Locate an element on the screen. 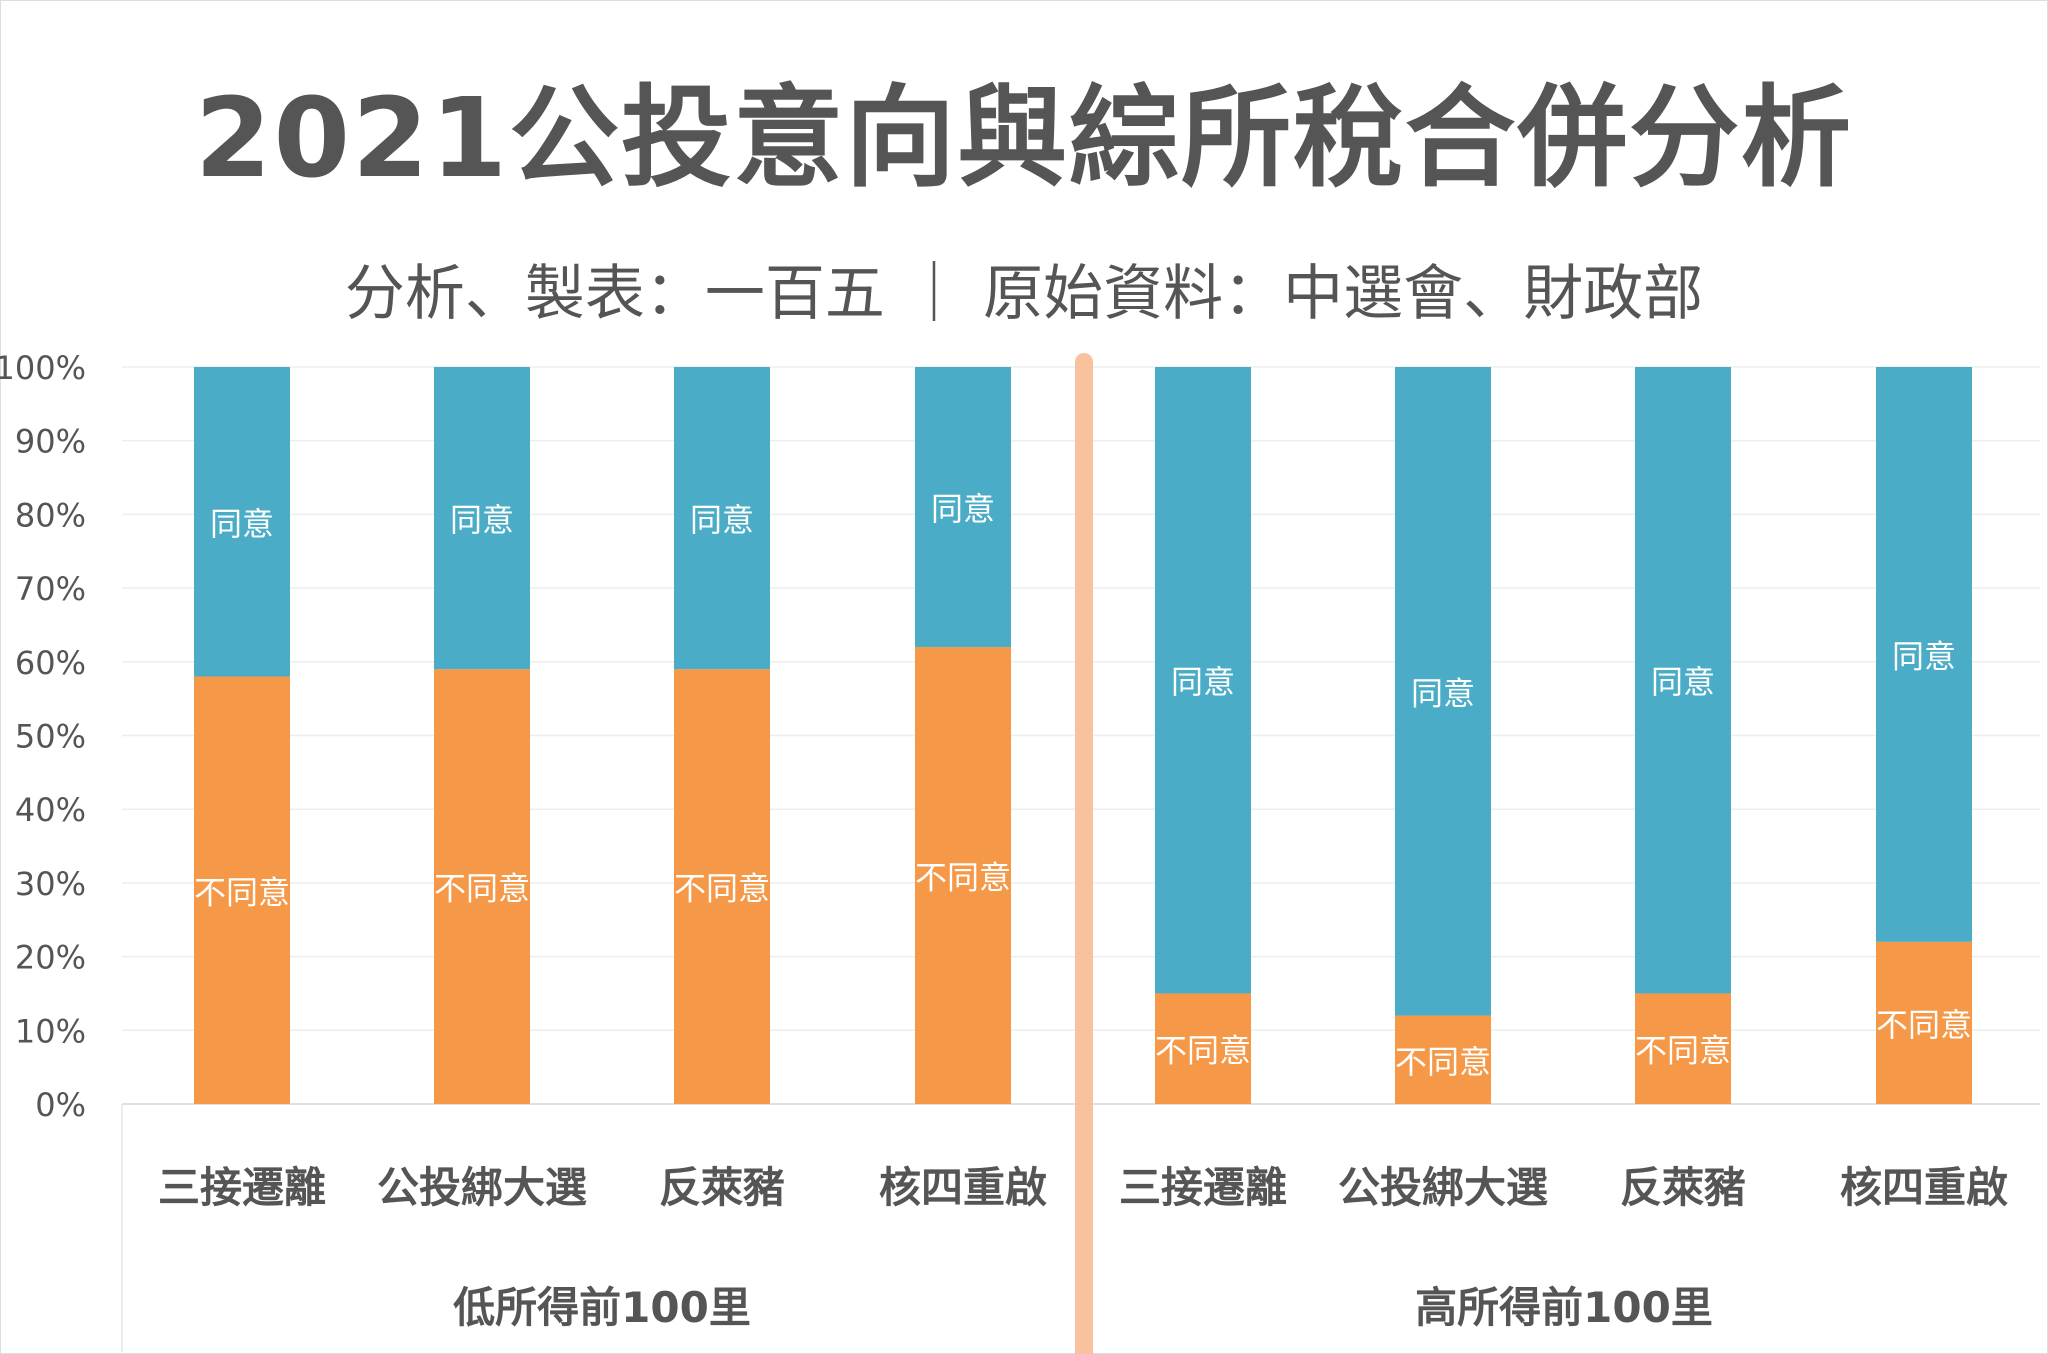 Image resolution: width=2048 pixels, height=1354 pixels. y-tick-label: 90% is located at coordinates (50, 442).